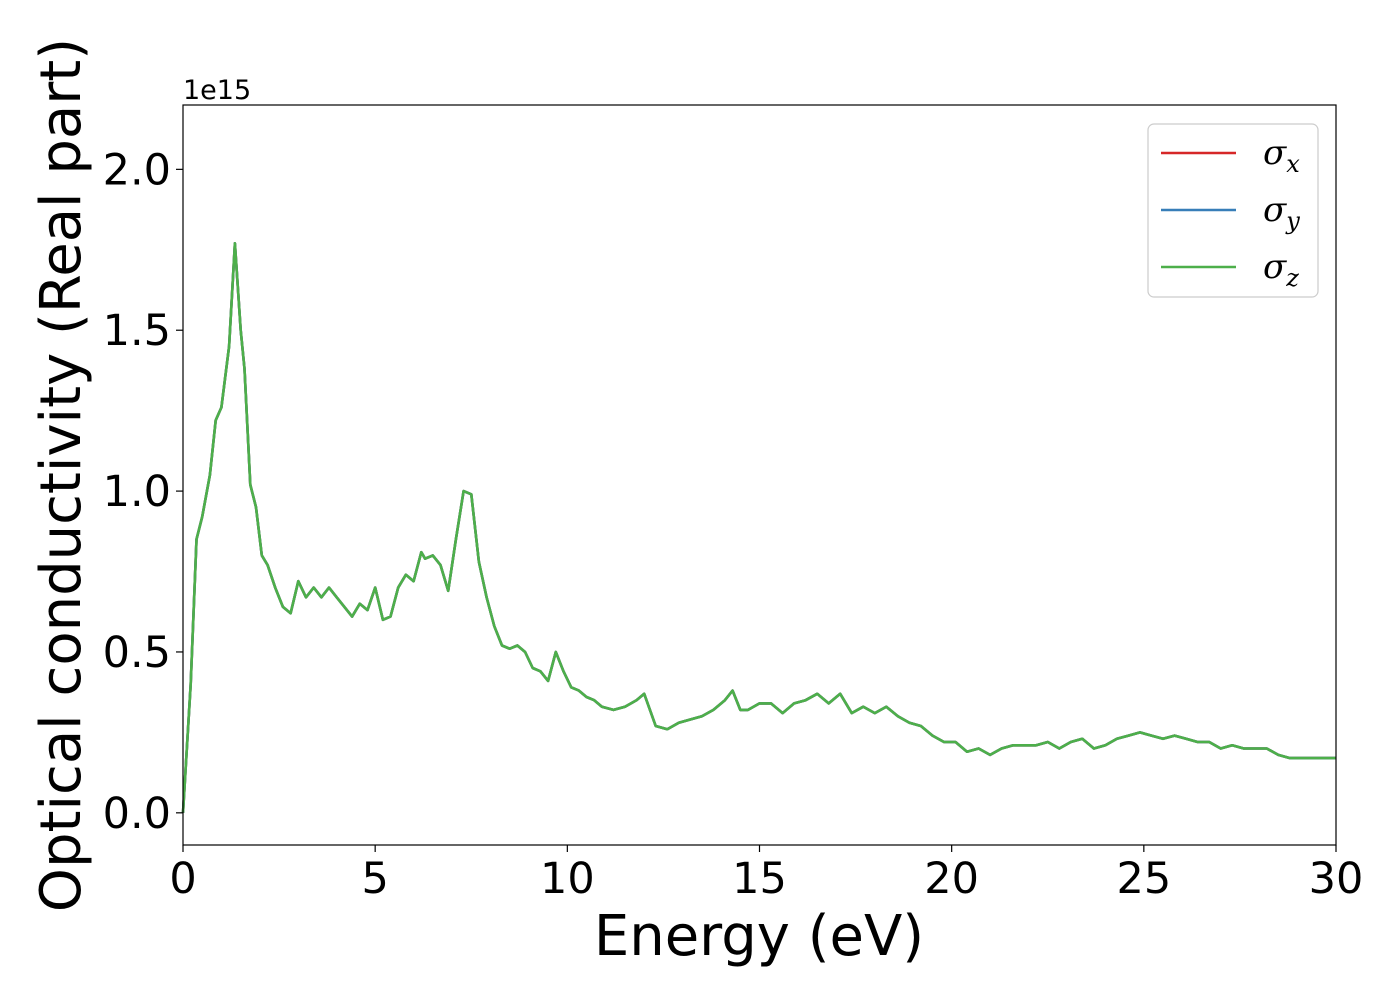 The height and width of the screenshot is (1000, 1400). What do you see at coordinates (759, 936) in the screenshot?
I see `x-axis-label: Energy (eV)` at bounding box center [759, 936].